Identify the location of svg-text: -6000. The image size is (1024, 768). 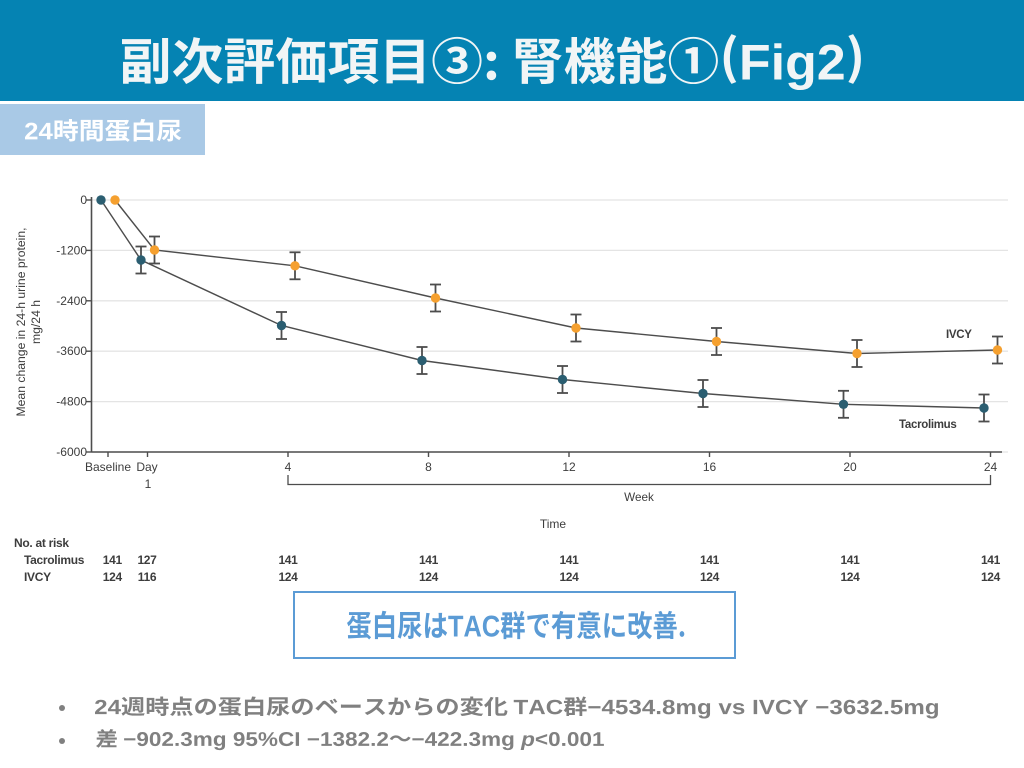
(71, 452).